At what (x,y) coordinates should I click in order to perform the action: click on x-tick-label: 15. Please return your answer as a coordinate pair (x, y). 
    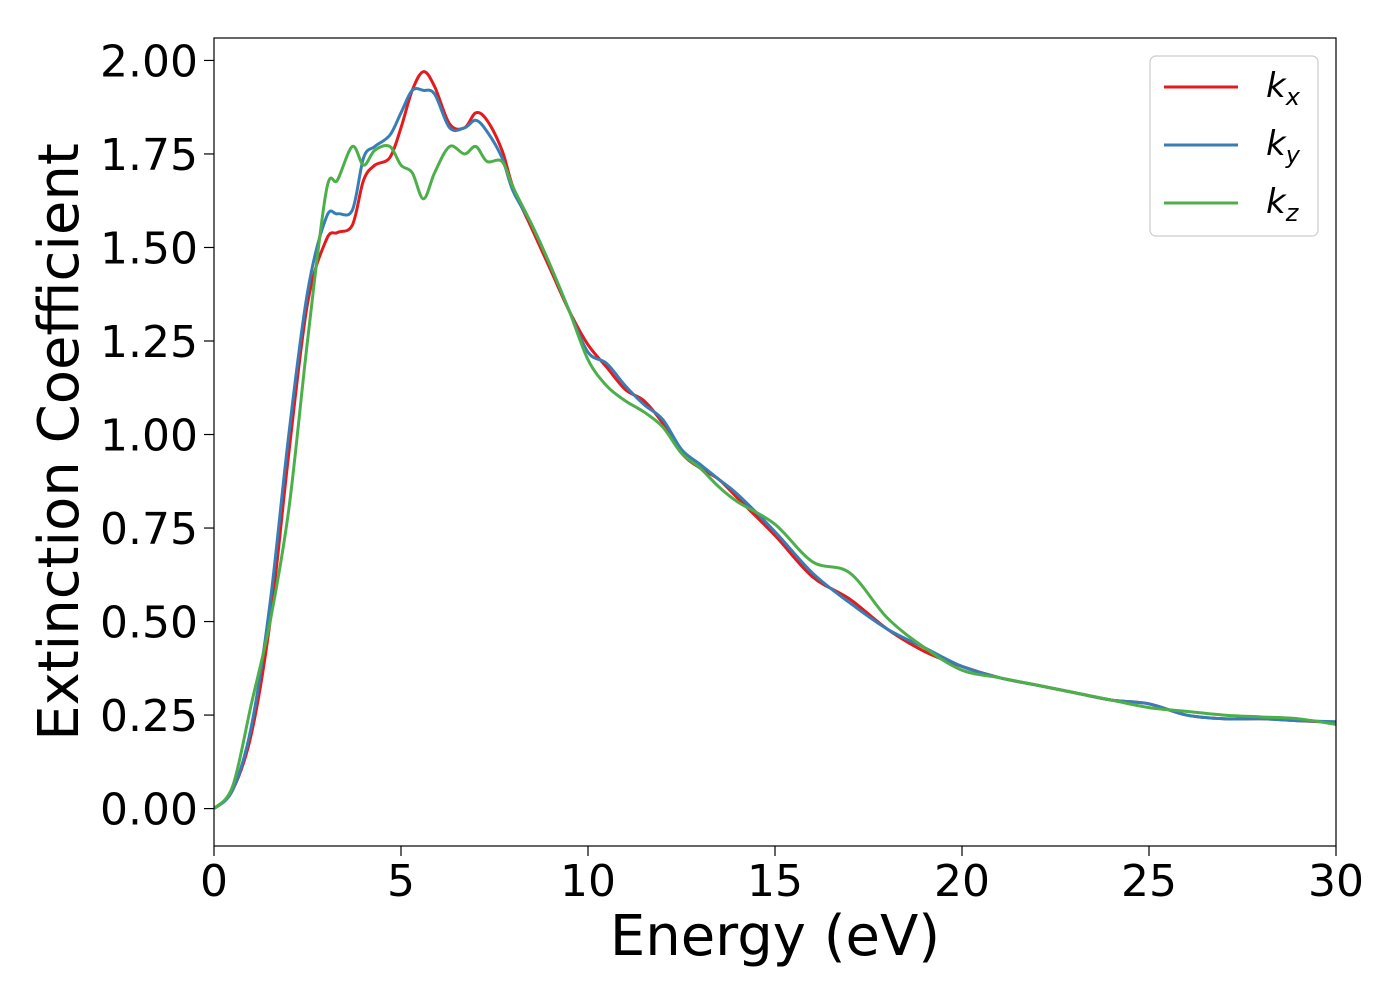
    Looking at the image, I should click on (775, 881).